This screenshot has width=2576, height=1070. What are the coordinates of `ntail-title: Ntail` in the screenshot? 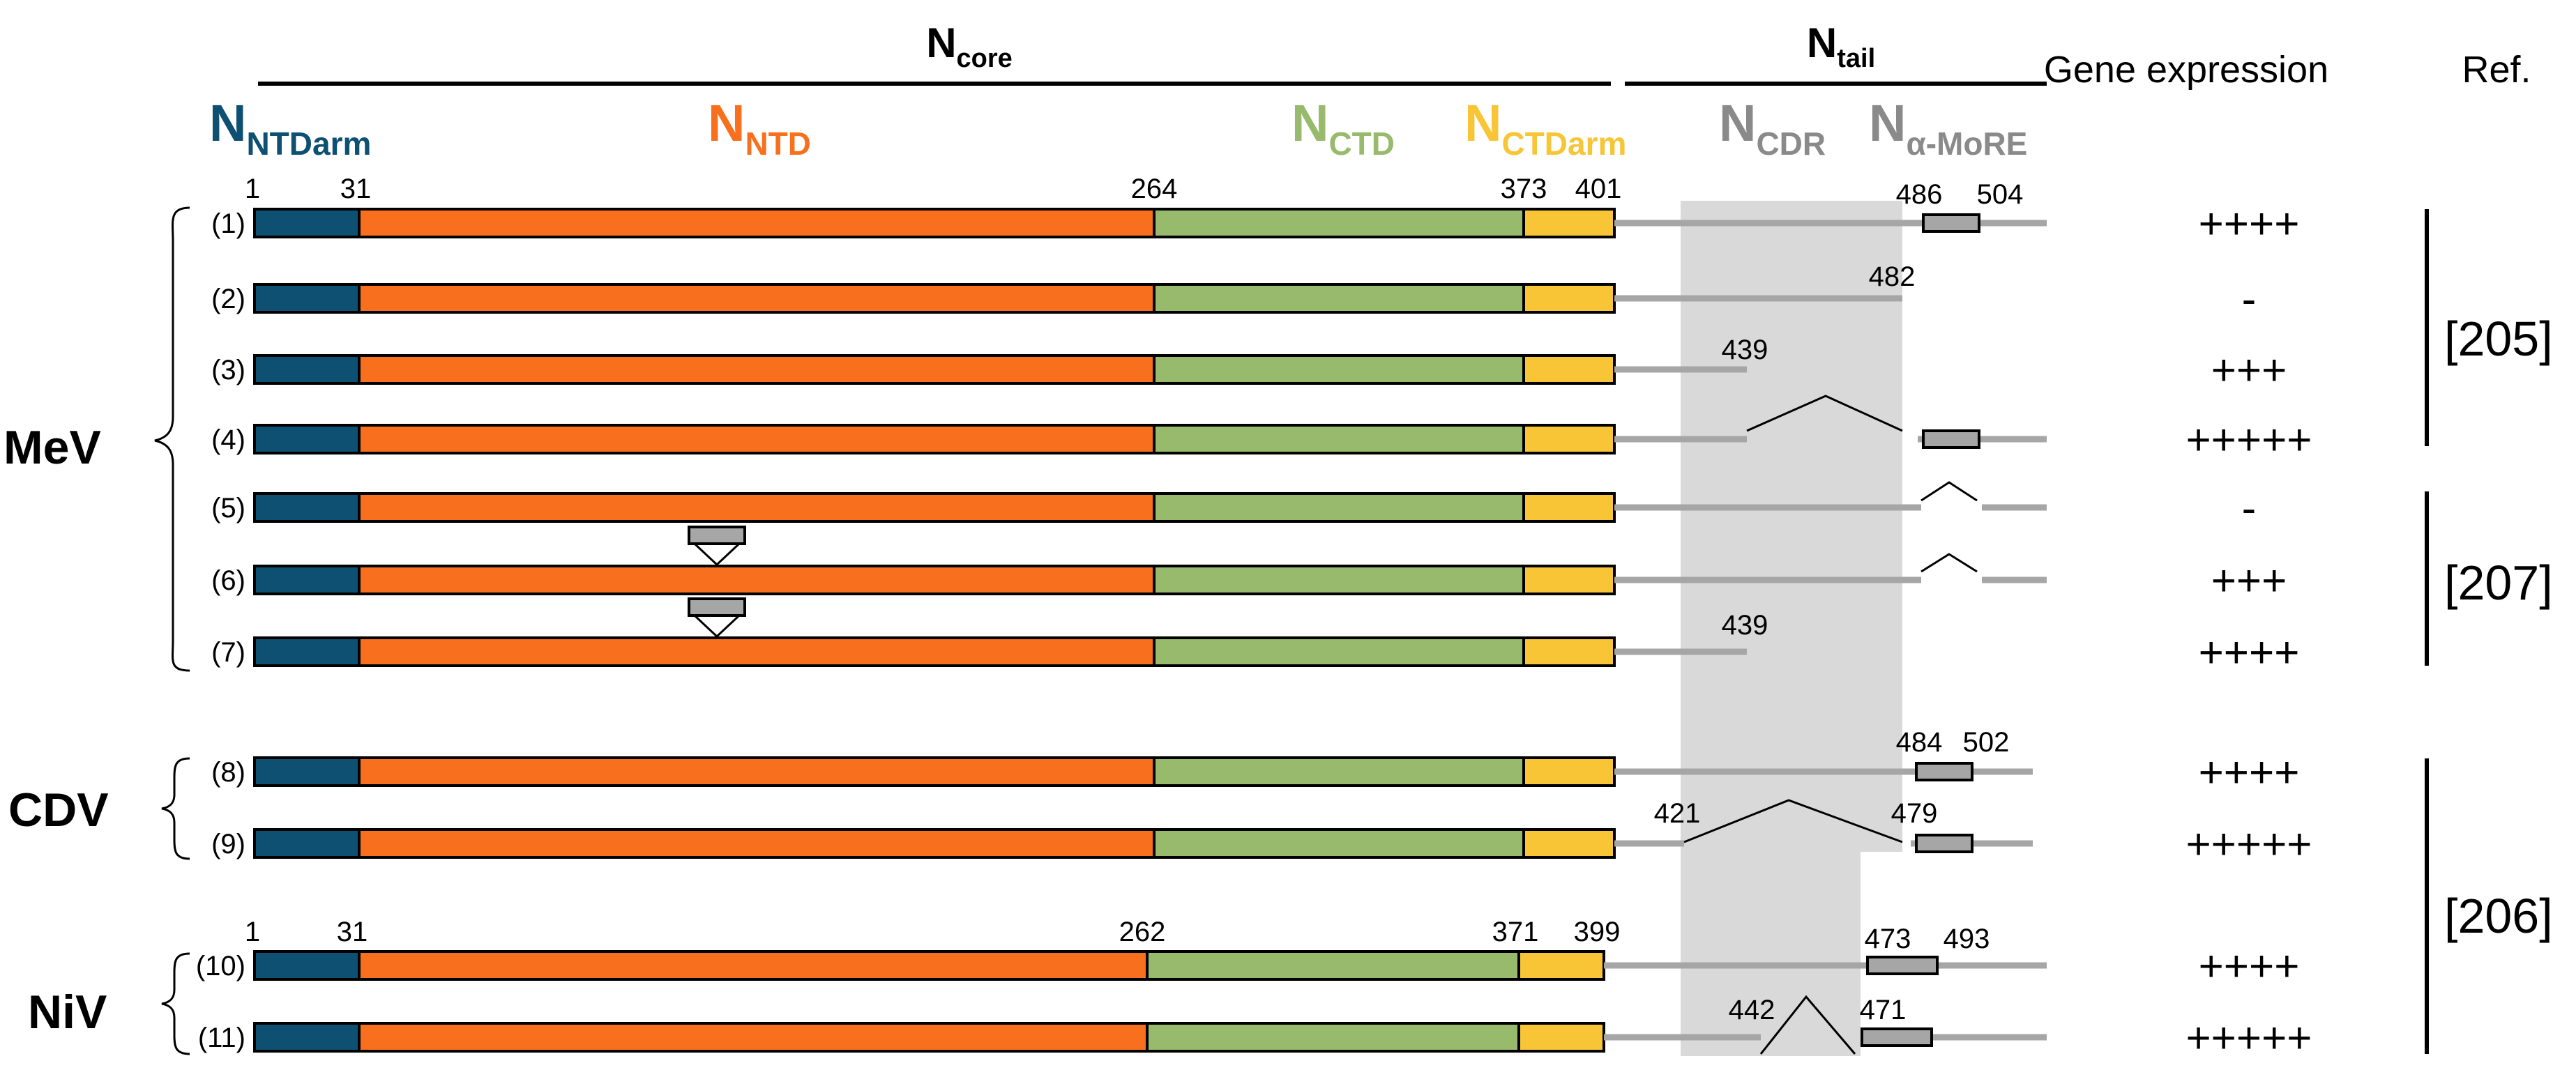 It's located at (1841, 46).